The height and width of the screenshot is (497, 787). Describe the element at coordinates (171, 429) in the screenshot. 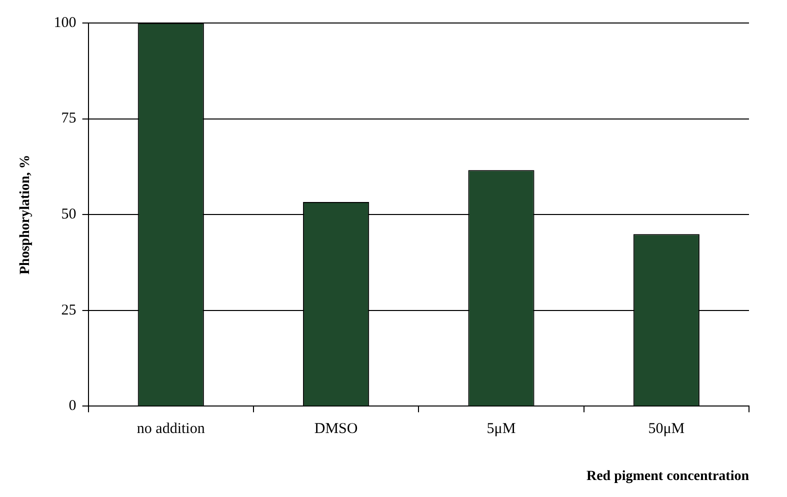

I see `x-tick-label: no addition` at that location.